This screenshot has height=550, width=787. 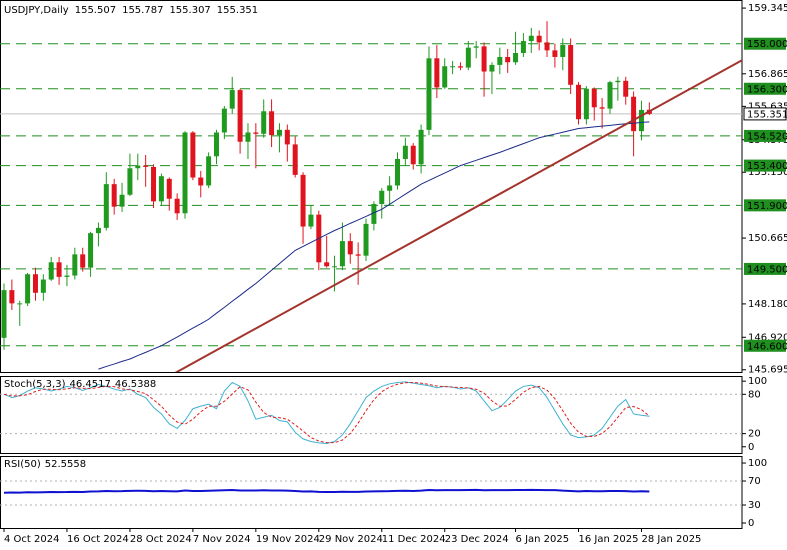 What do you see at coordinates (767, 370) in the screenshot?
I see `y-tick-label: 145.695` at bounding box center [767, 370].